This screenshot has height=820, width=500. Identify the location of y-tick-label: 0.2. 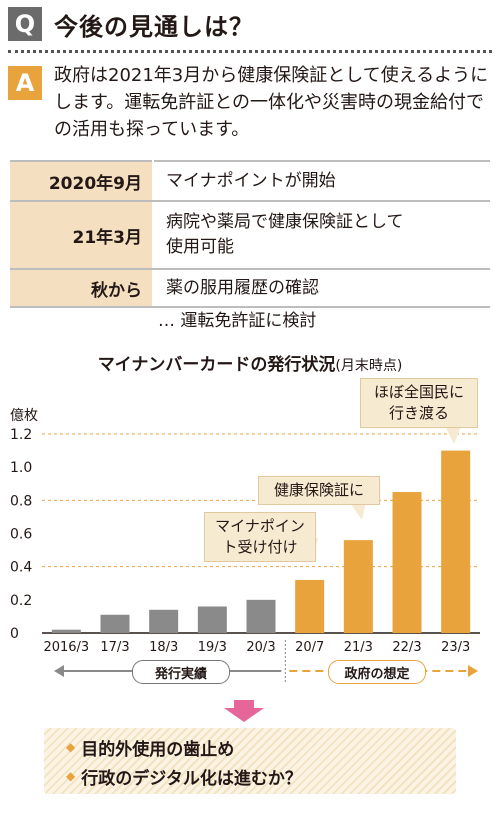
(21, 601).